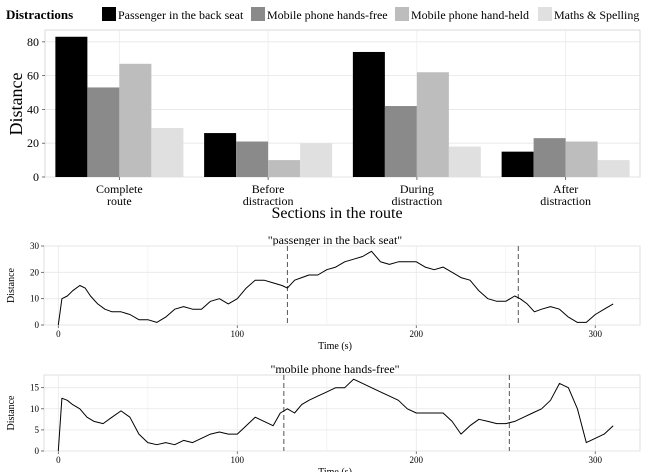  I want to click on plot-area, so click(342, 413).